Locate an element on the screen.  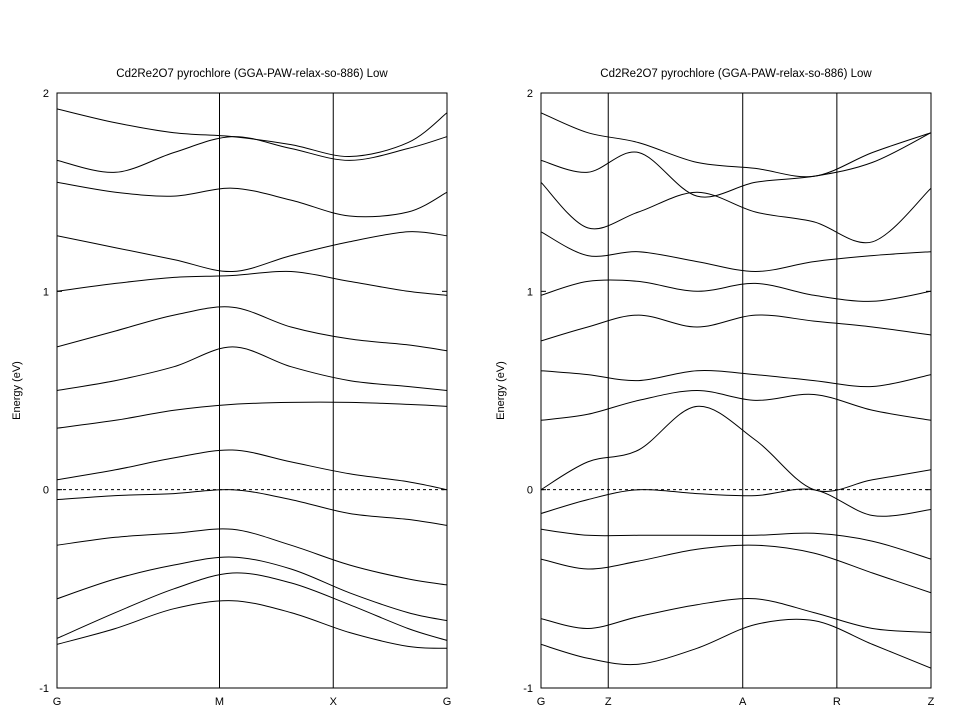
x-tick-label: X is located at coordinates (334, 702).